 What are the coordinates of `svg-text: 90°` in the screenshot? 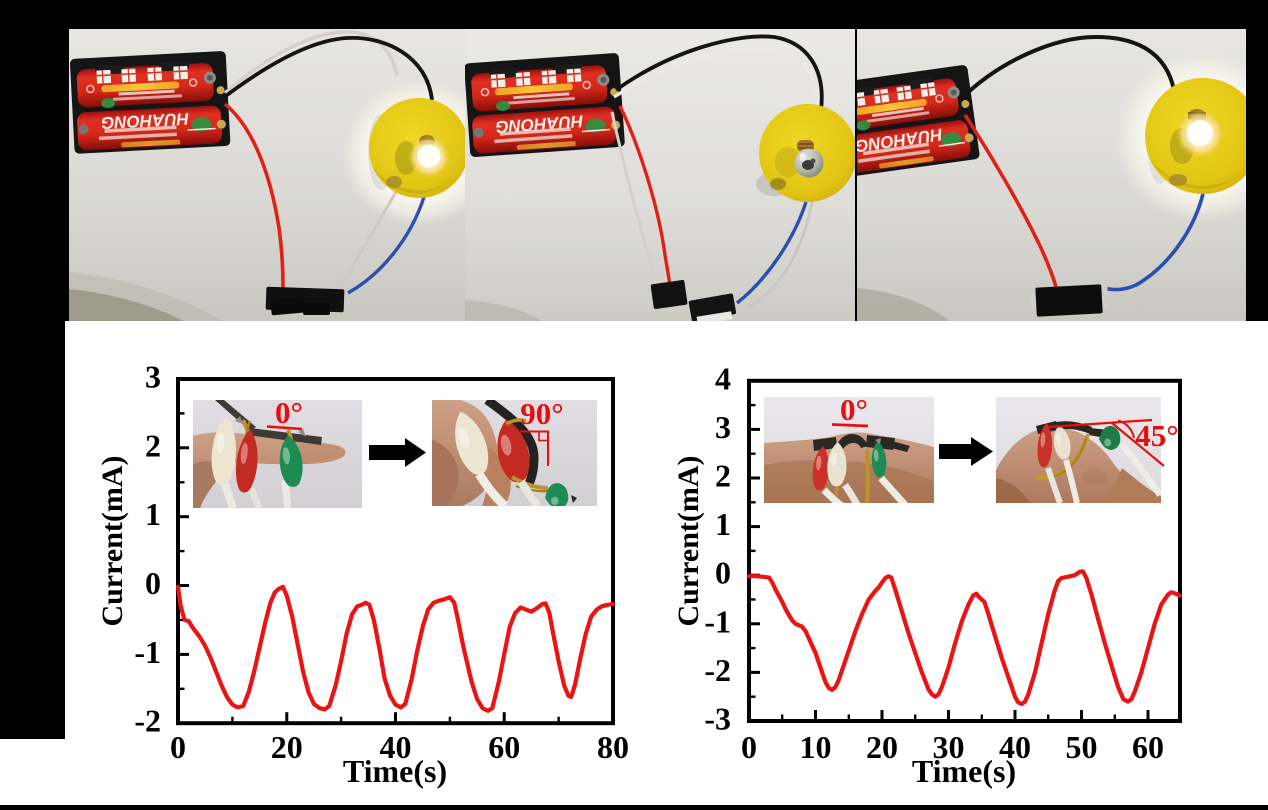 It's located at (541, 413).